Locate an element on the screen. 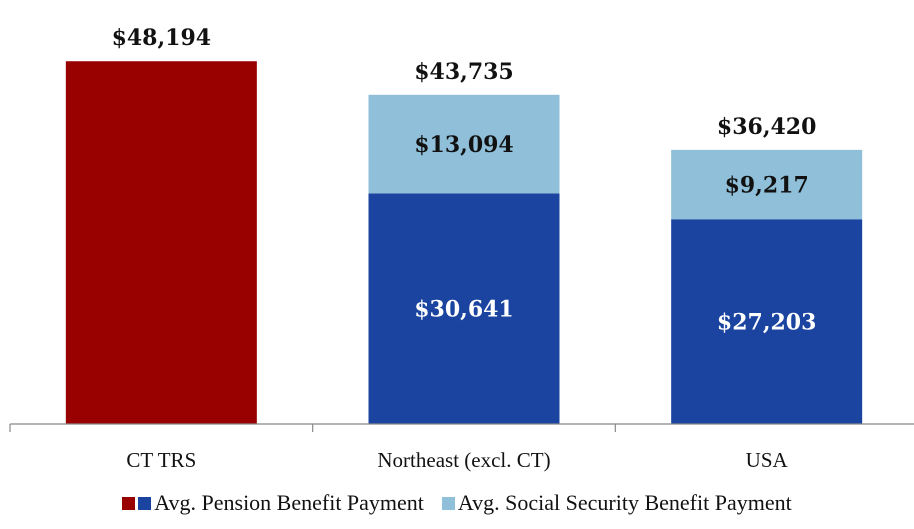 The image size is (914, 529). legend-label-pension: Avg. Pension Benefit Payment is located at coordinates (289, 502).